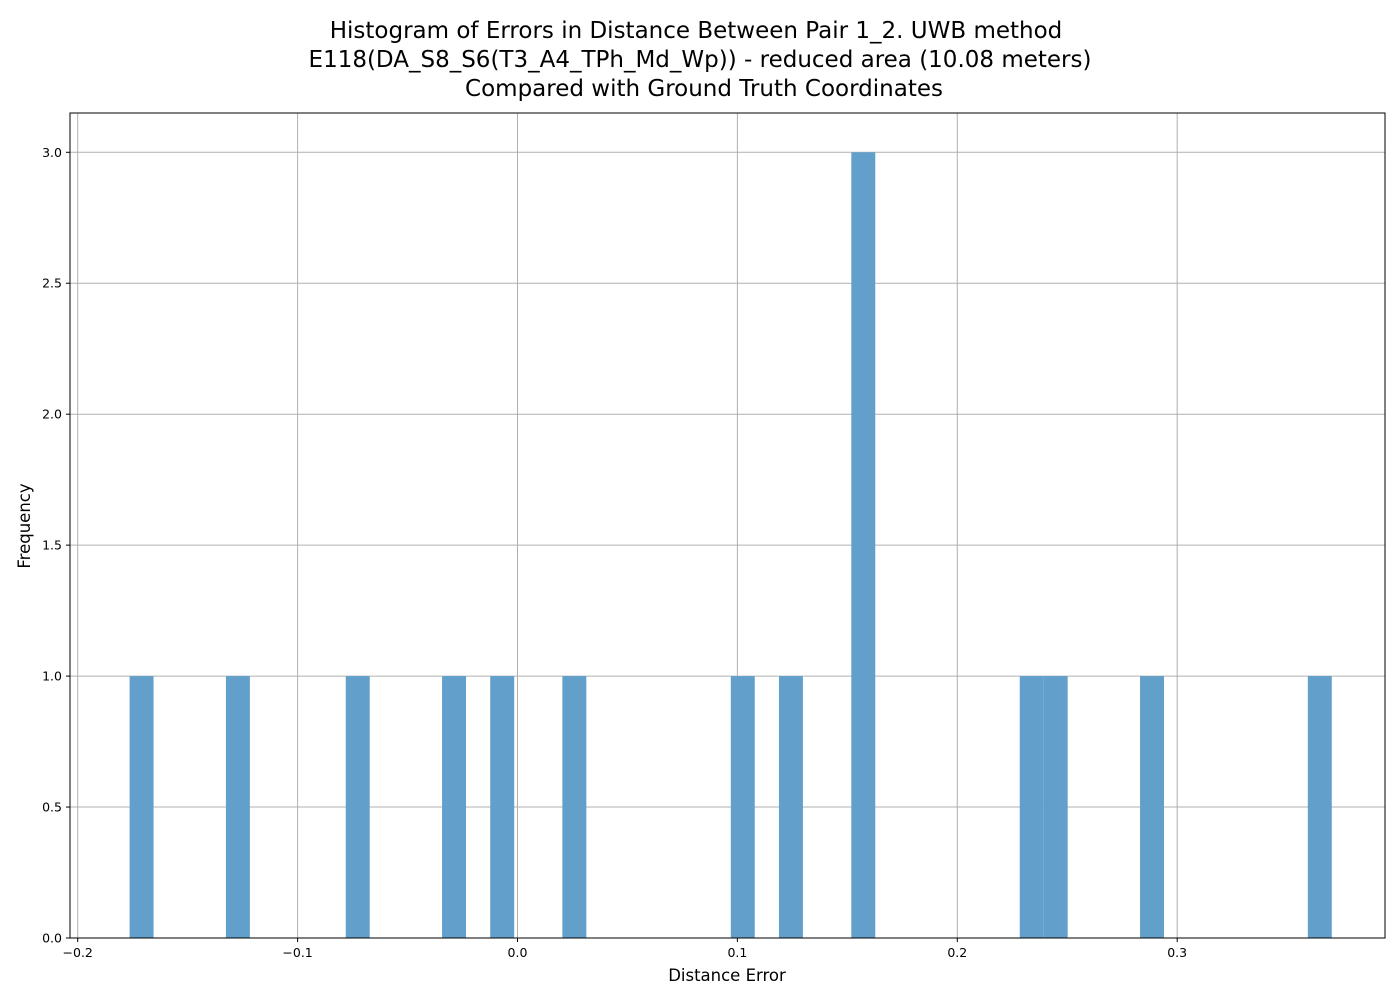  What do you see at coordinates (1177, 952) in the screenshot?
I see `x-tick-label: 0.3` at bounding box center [1177, 952].